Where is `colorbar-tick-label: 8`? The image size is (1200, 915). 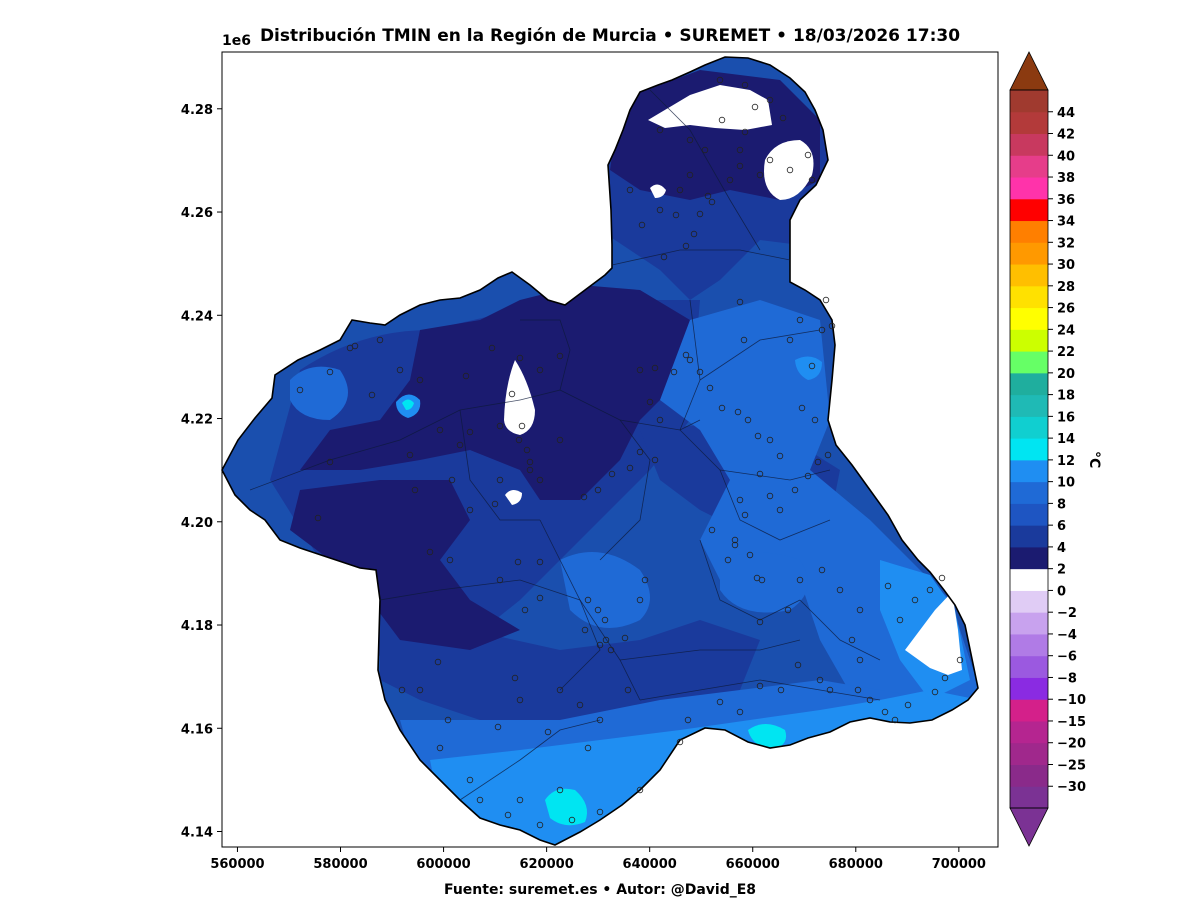
colorbar-tick-label: 8 is located at coordinates (1061, 504).